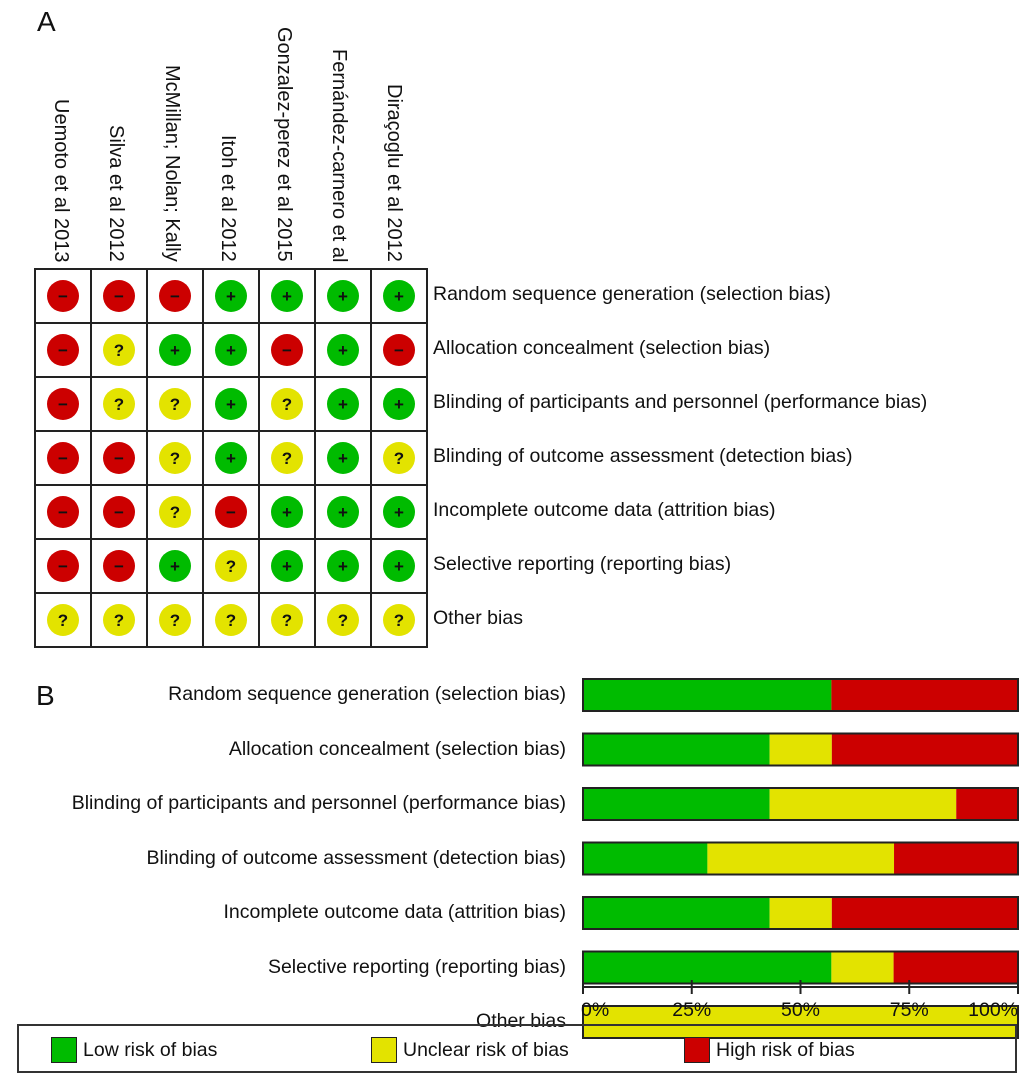 This screenshot has width=1024, height=1081. I want to click on study-label: Diraçoglu et al 2012, so click(394, 173).